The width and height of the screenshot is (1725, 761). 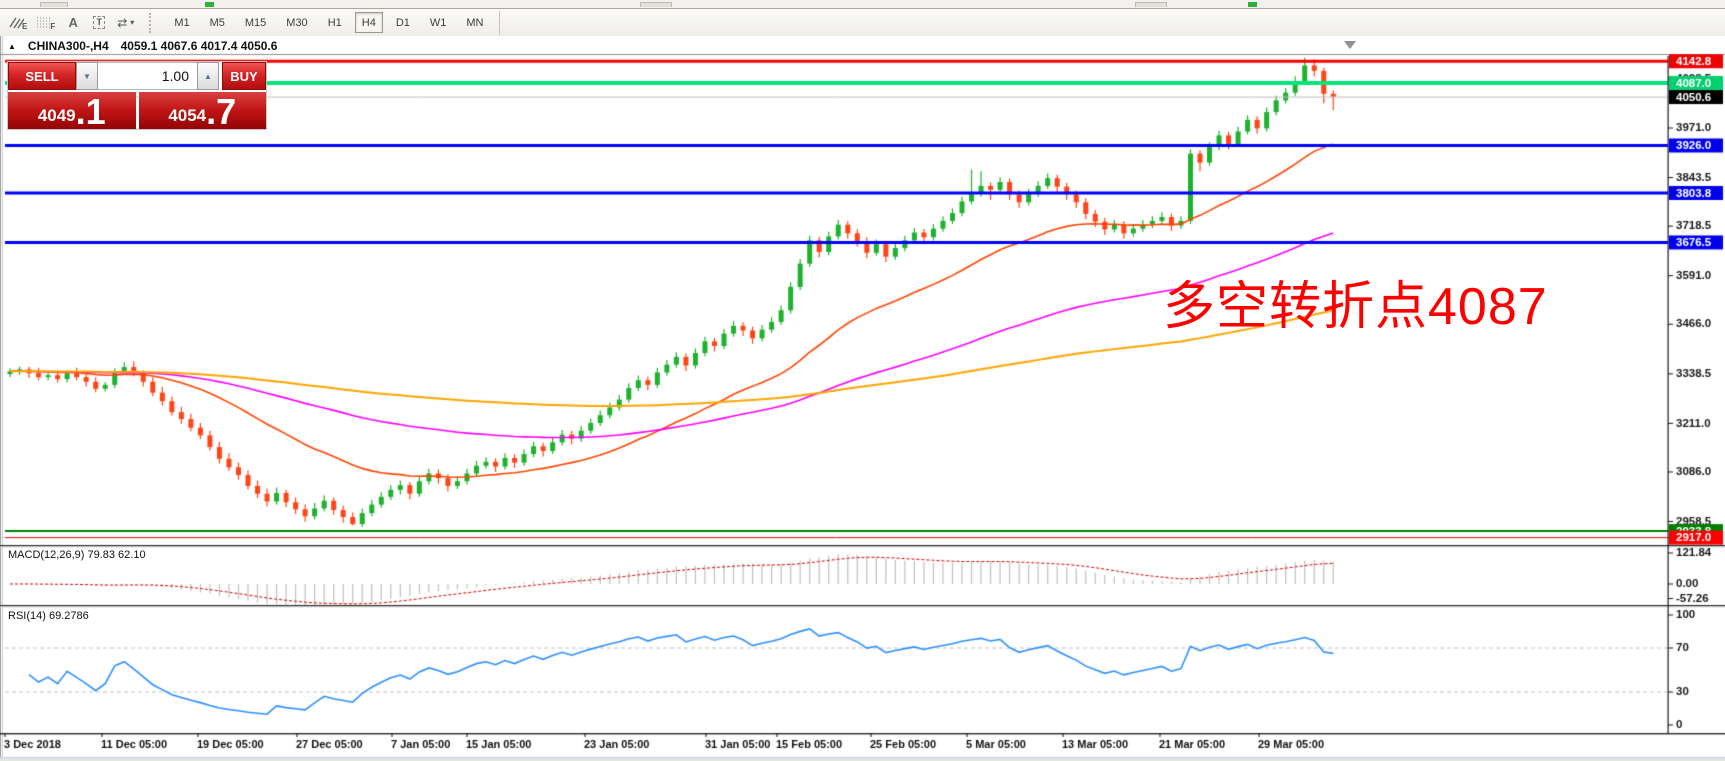 I want to click on tf-m15: M15, so click(x=255, y=22).